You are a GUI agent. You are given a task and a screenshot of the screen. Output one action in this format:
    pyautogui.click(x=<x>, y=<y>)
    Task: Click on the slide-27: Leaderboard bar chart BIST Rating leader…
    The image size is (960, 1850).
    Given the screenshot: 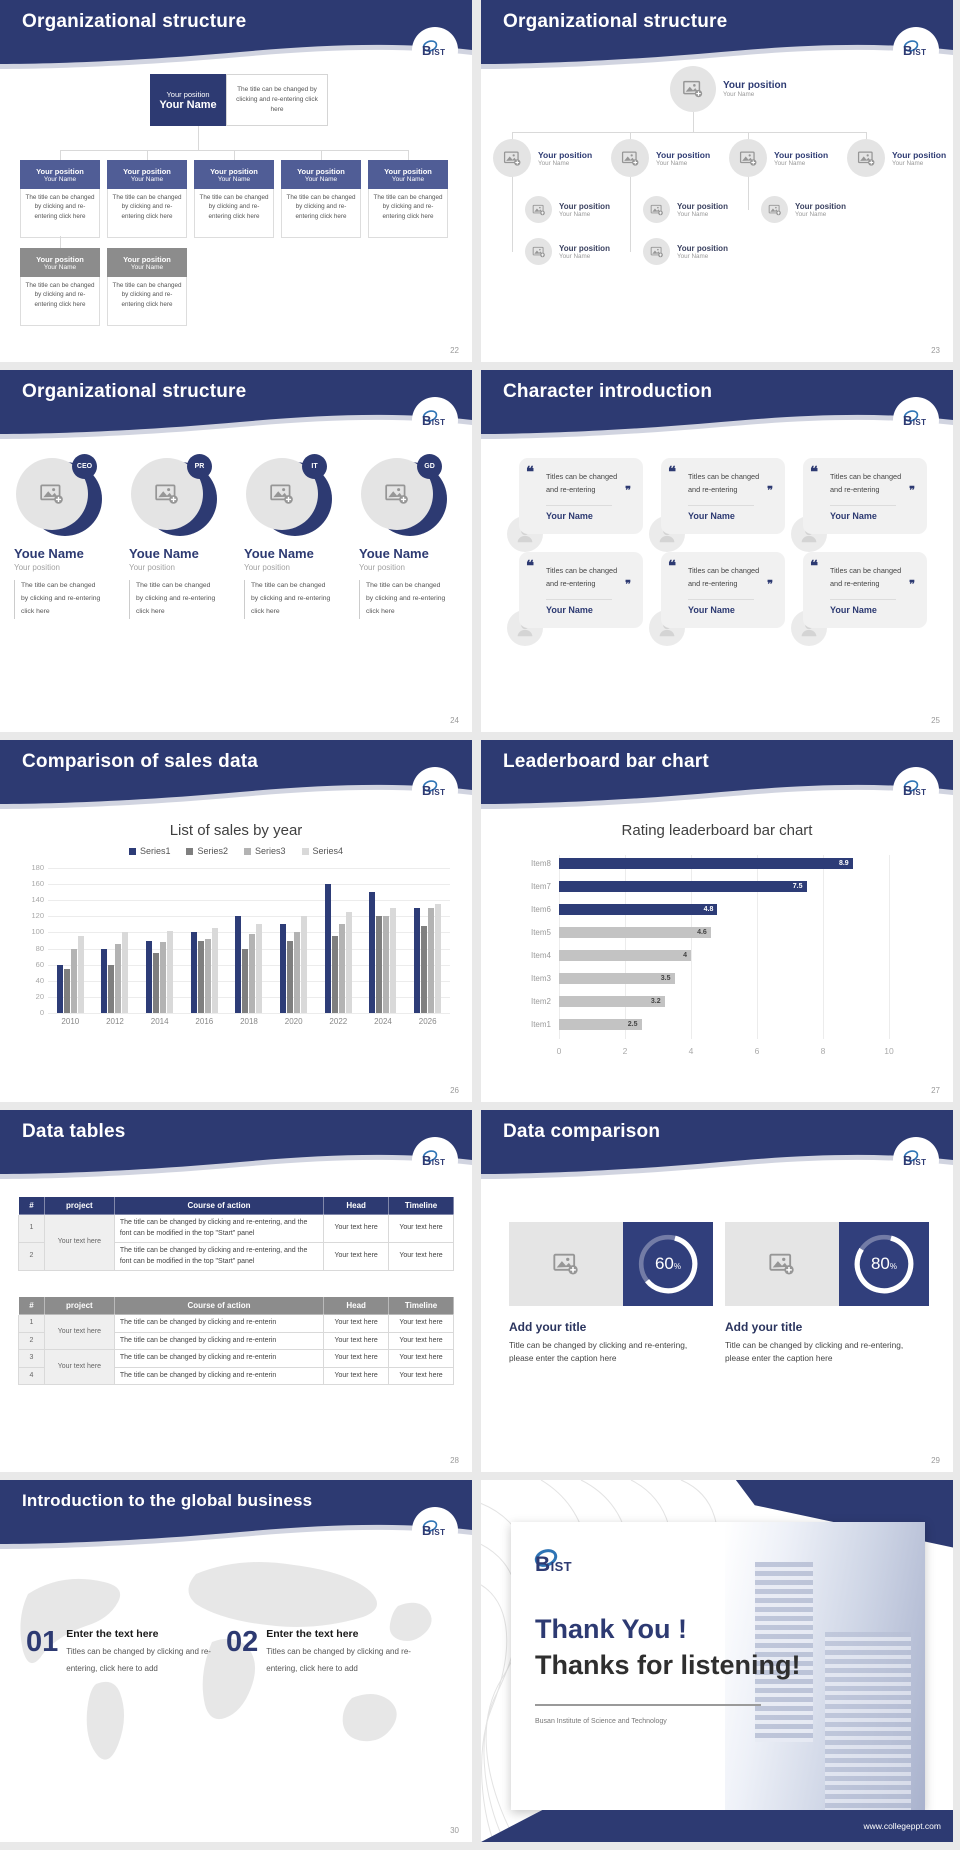 What is the action you would take?
    pyautogui.click(x=717, y=921)
    